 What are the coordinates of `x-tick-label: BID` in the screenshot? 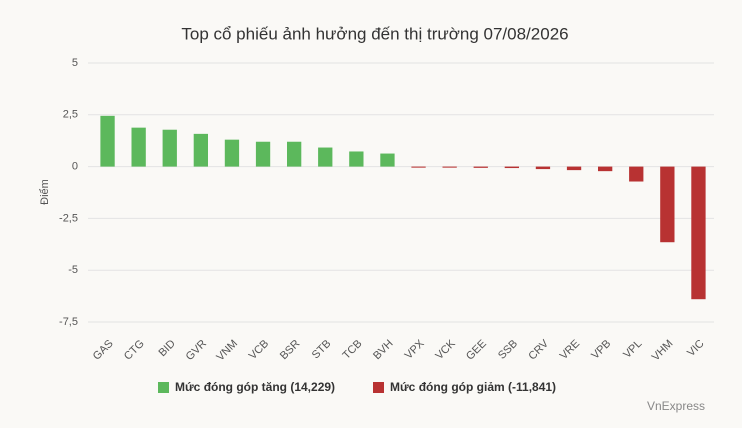 It's located at (166, 348).